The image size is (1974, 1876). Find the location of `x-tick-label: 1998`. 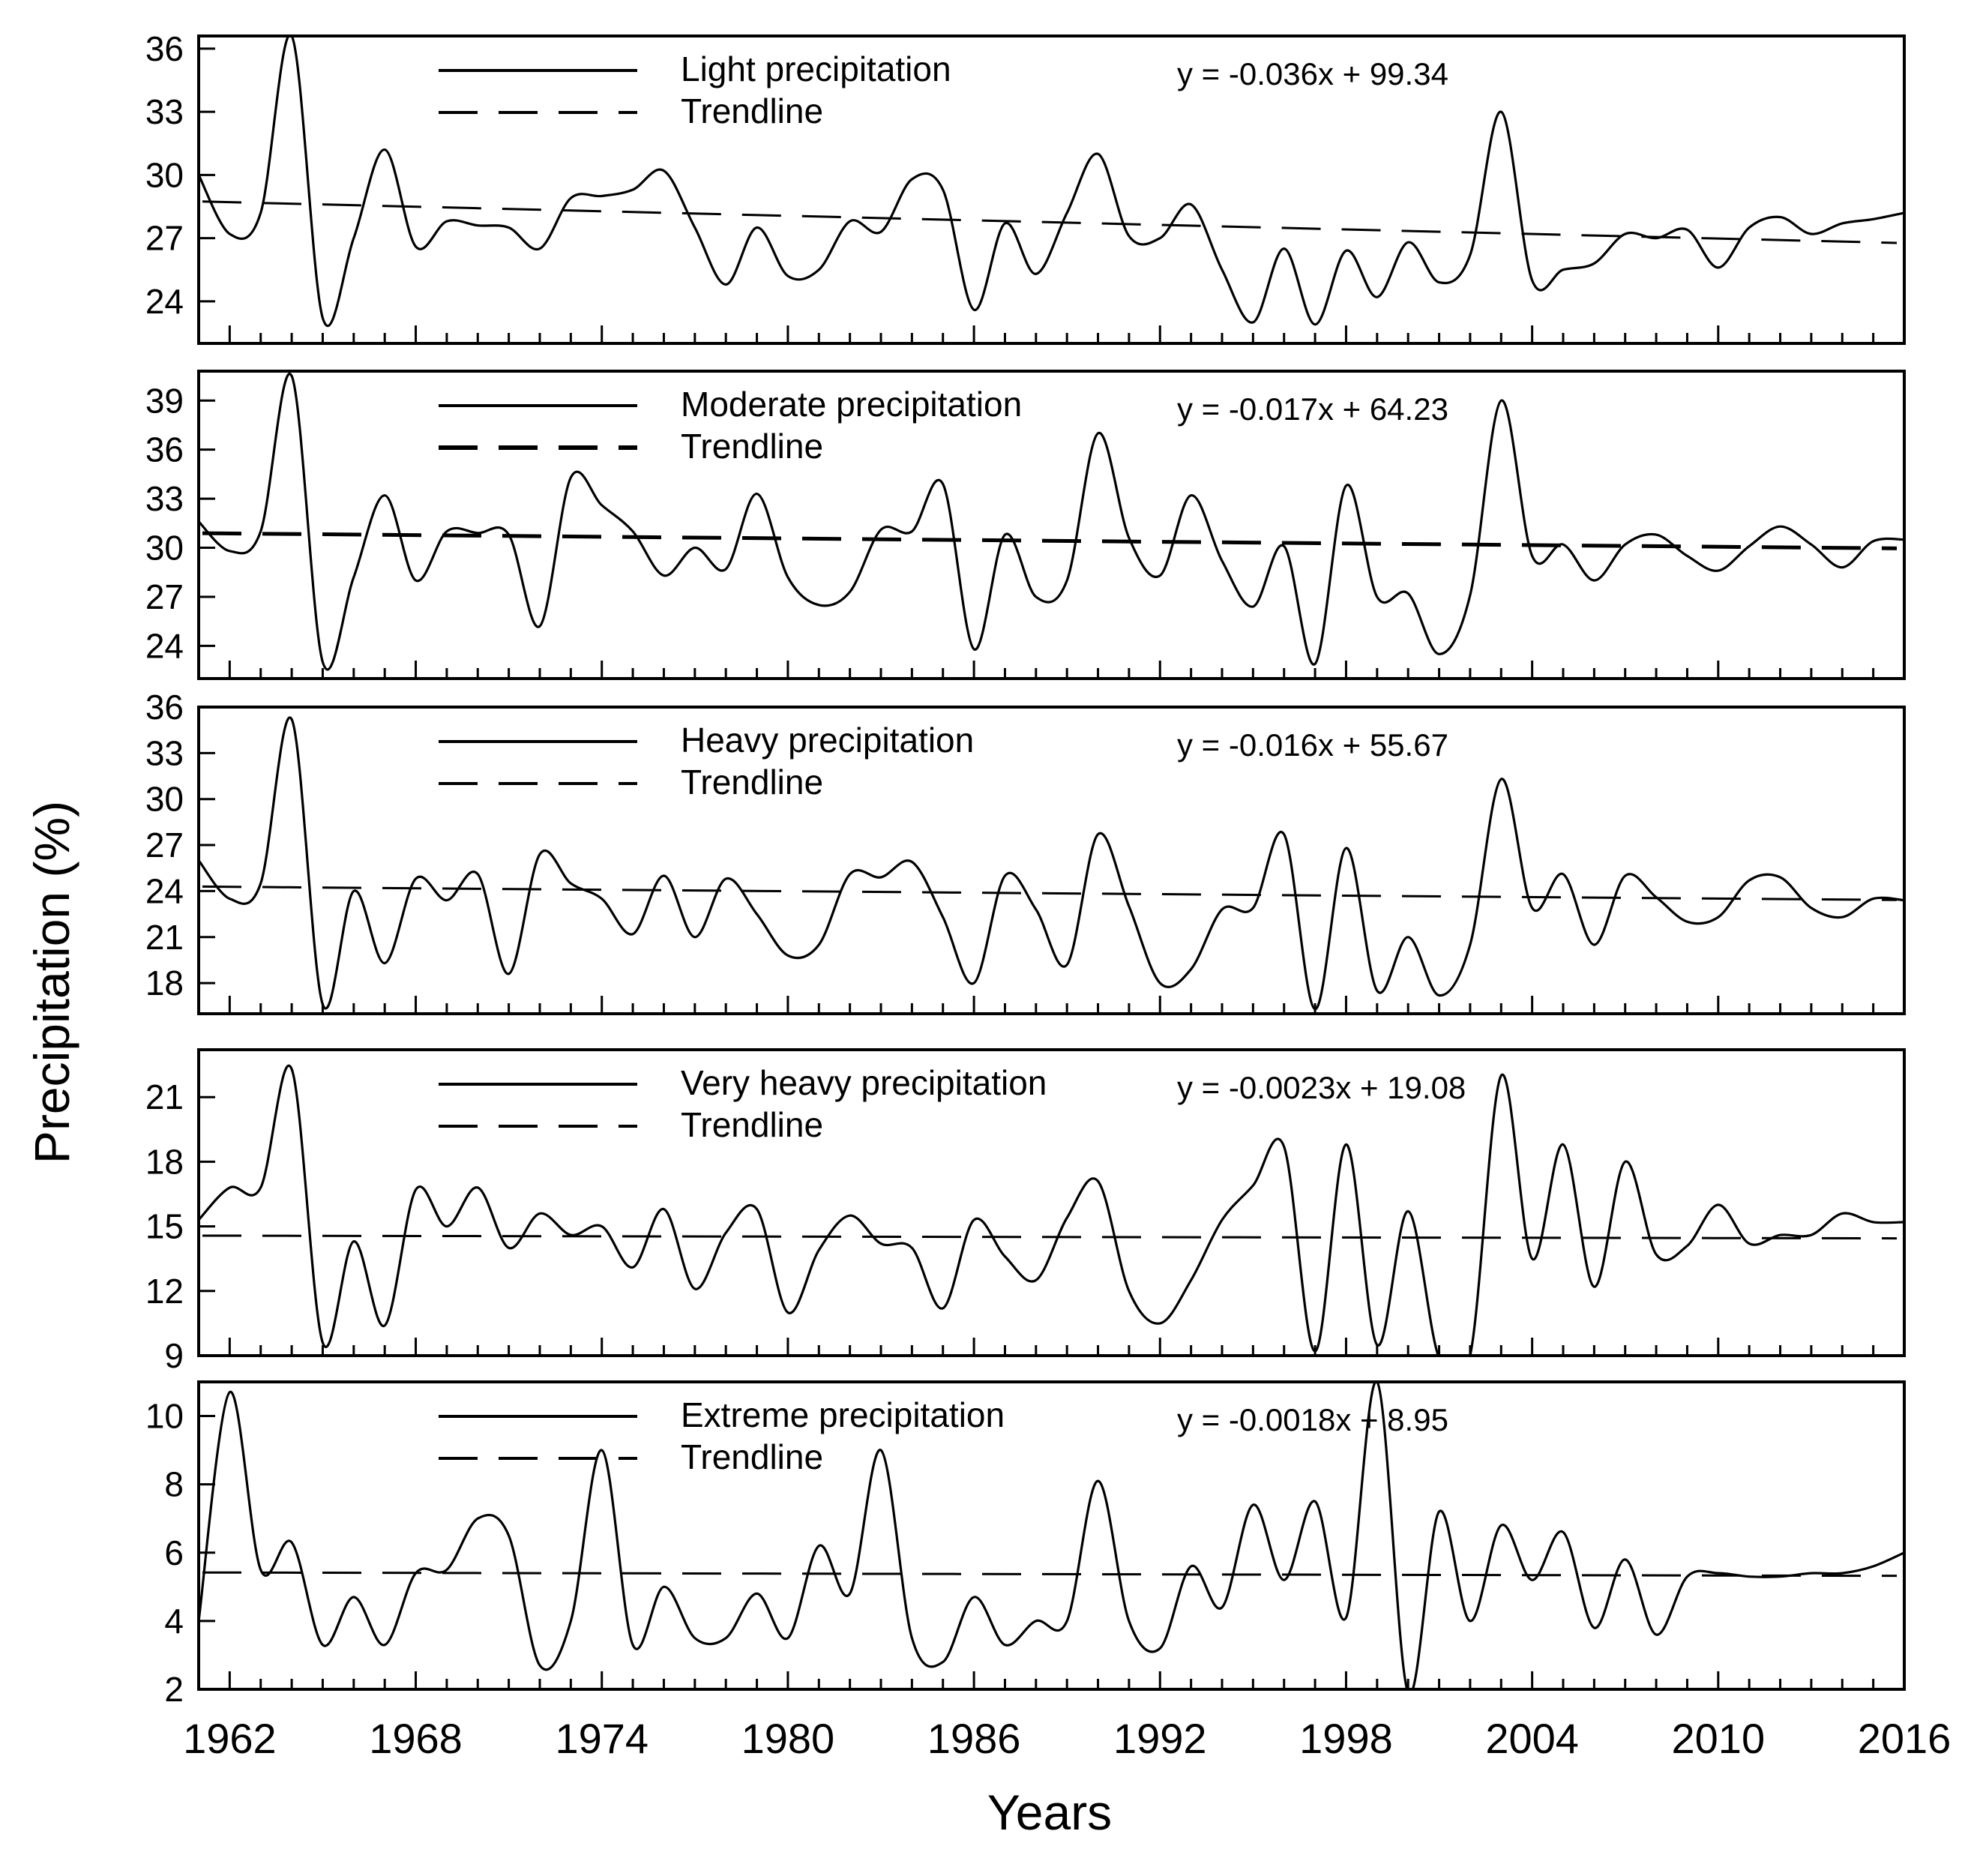

x-tick-label: 1998 is located at coordinates (1346, 1738).